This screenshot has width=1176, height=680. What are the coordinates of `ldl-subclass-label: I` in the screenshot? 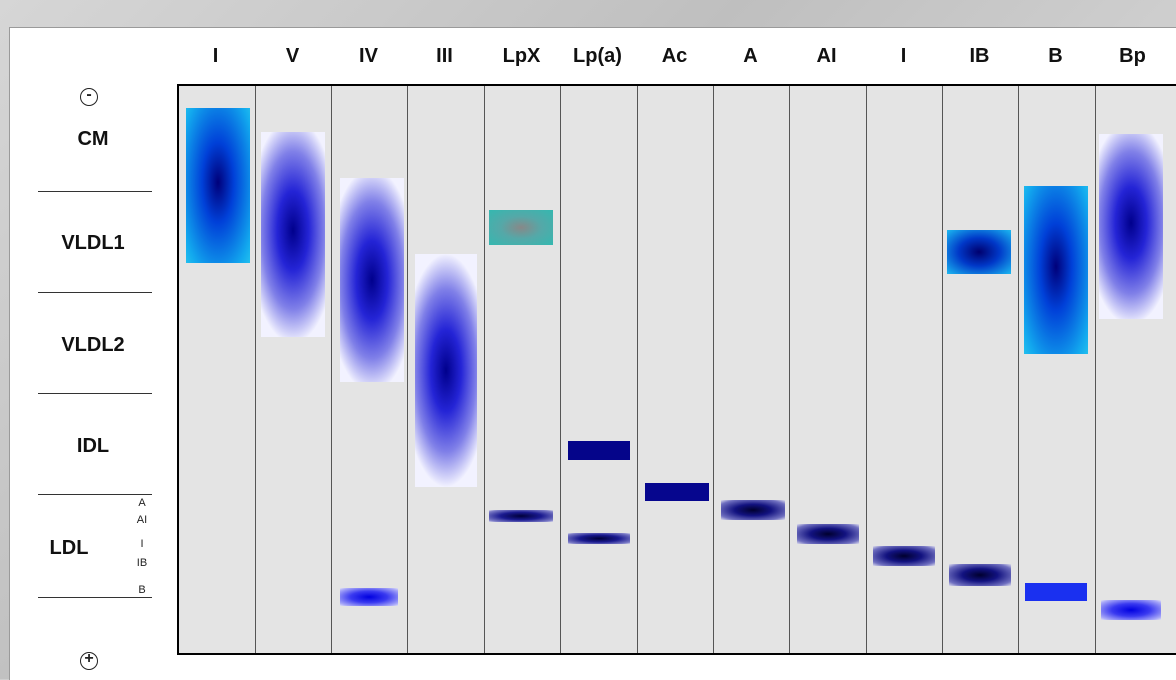 It's located at (142, 544).